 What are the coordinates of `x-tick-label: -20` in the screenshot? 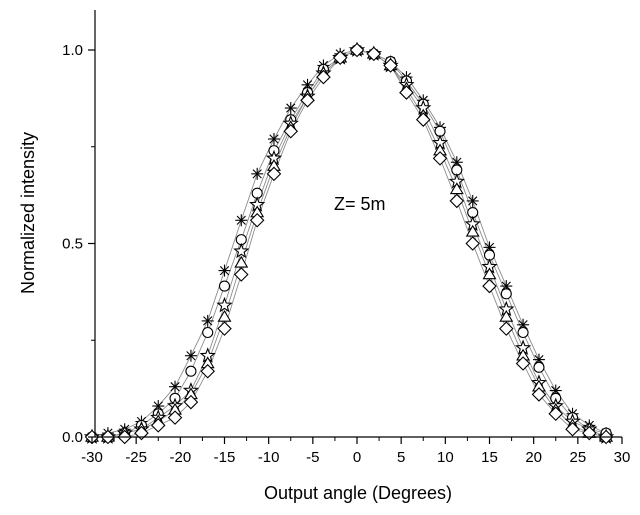 It's located at (180, 457).